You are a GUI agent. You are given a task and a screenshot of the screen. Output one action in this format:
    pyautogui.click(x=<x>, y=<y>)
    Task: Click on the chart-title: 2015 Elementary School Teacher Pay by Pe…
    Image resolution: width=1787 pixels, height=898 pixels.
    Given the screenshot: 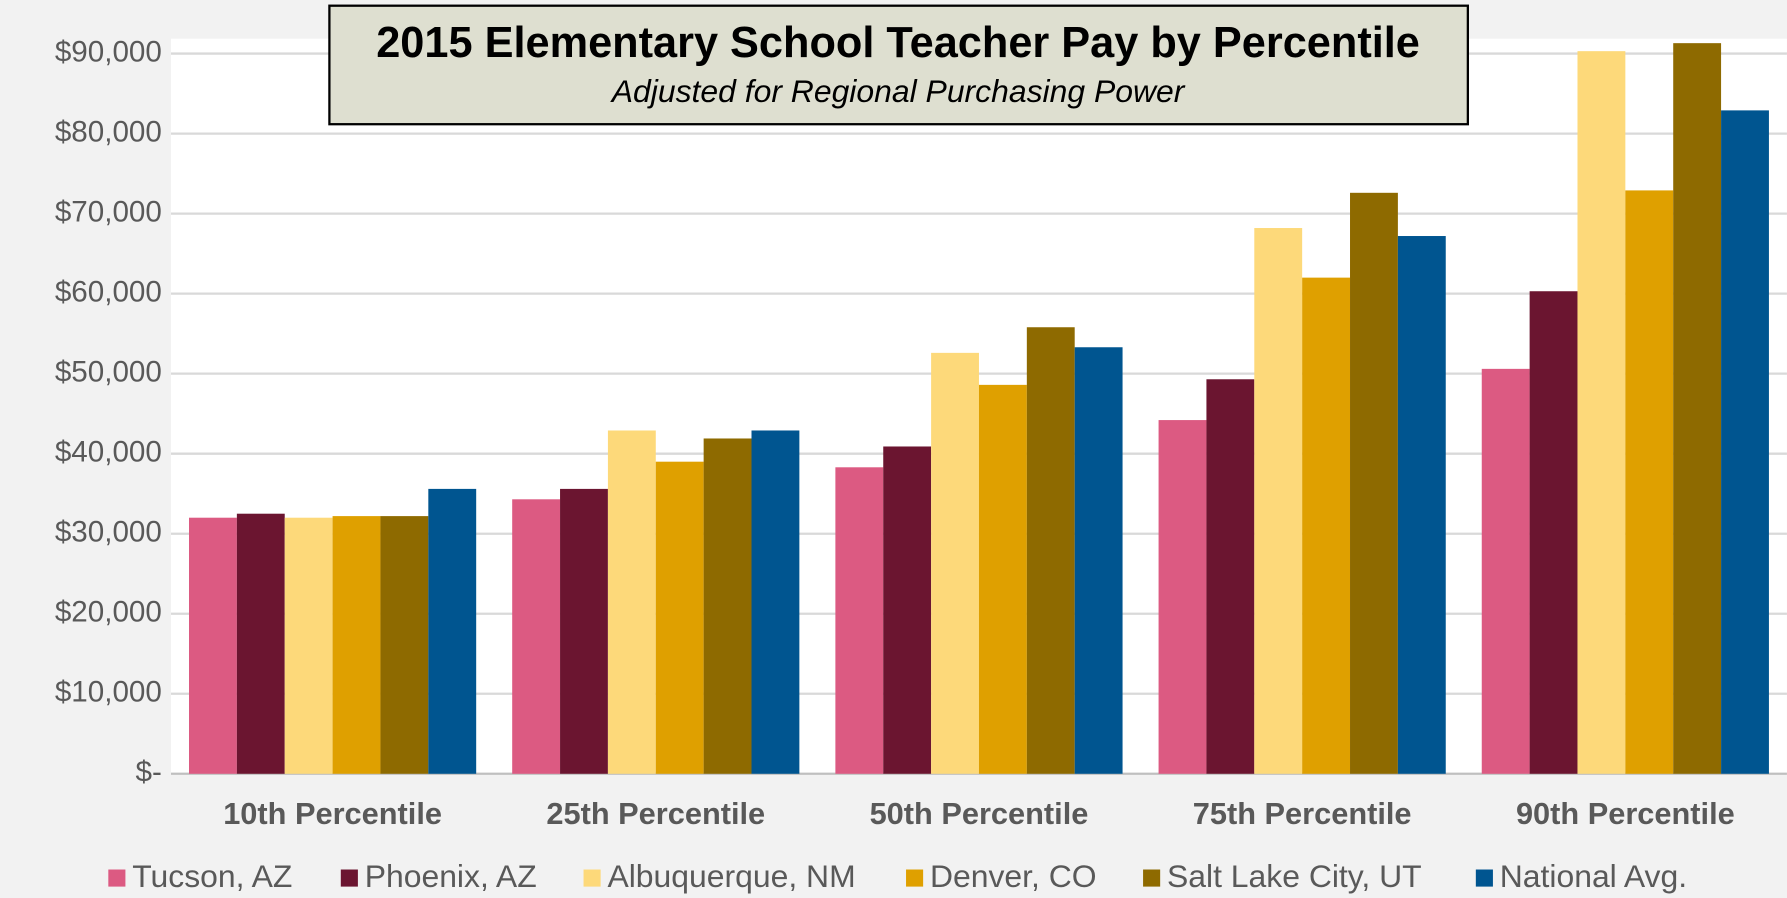 What is the action you would take?
    pyautogui.click(x=898, y=43)
    